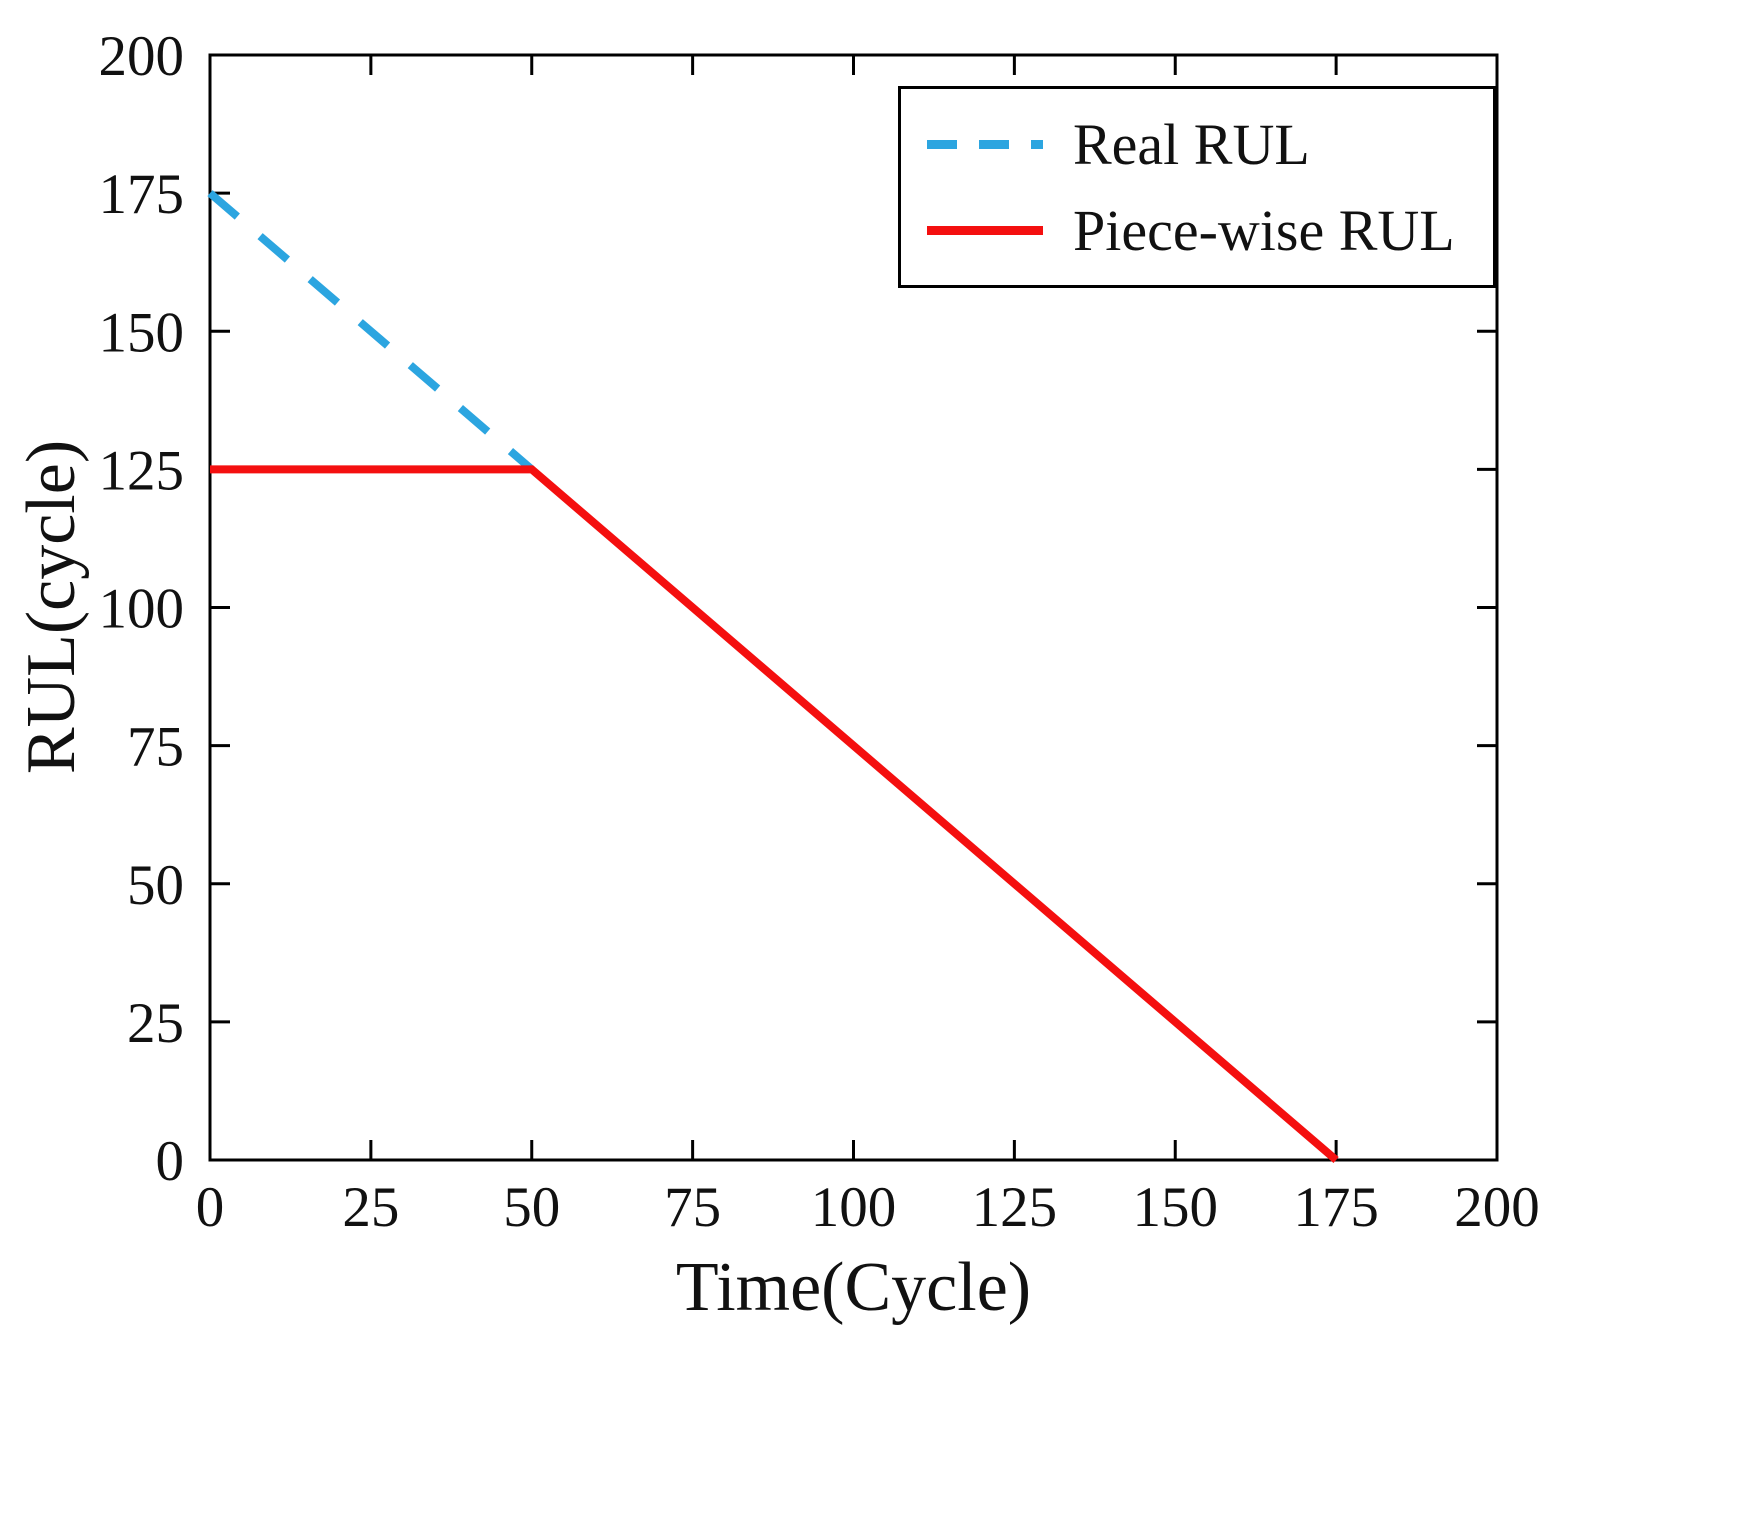  What do you see at coordinates (853, 1287) in the screenshot?
I see `x-axis-label: Time(Cycle)` at bounding box center [853, 1287].